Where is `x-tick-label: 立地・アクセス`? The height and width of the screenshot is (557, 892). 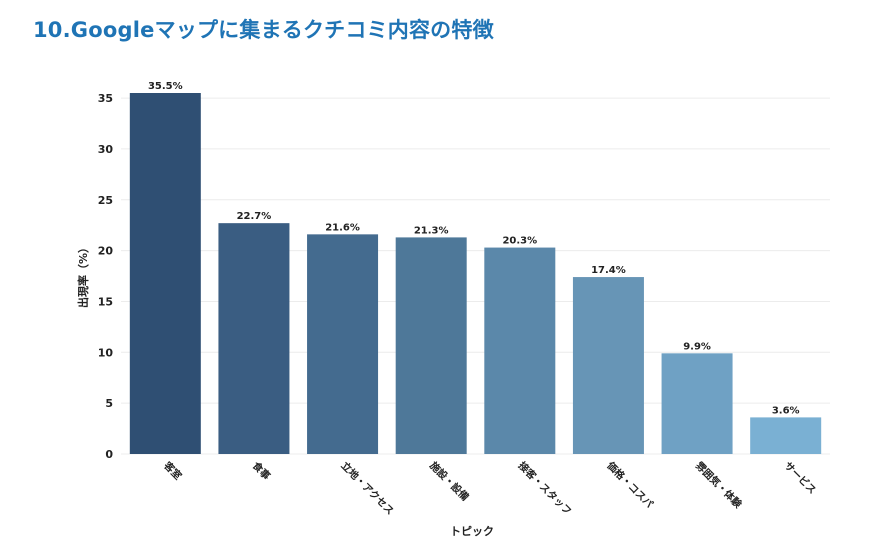 x-tick-label: 立地・アクセス is located at coordinates (367, 488).